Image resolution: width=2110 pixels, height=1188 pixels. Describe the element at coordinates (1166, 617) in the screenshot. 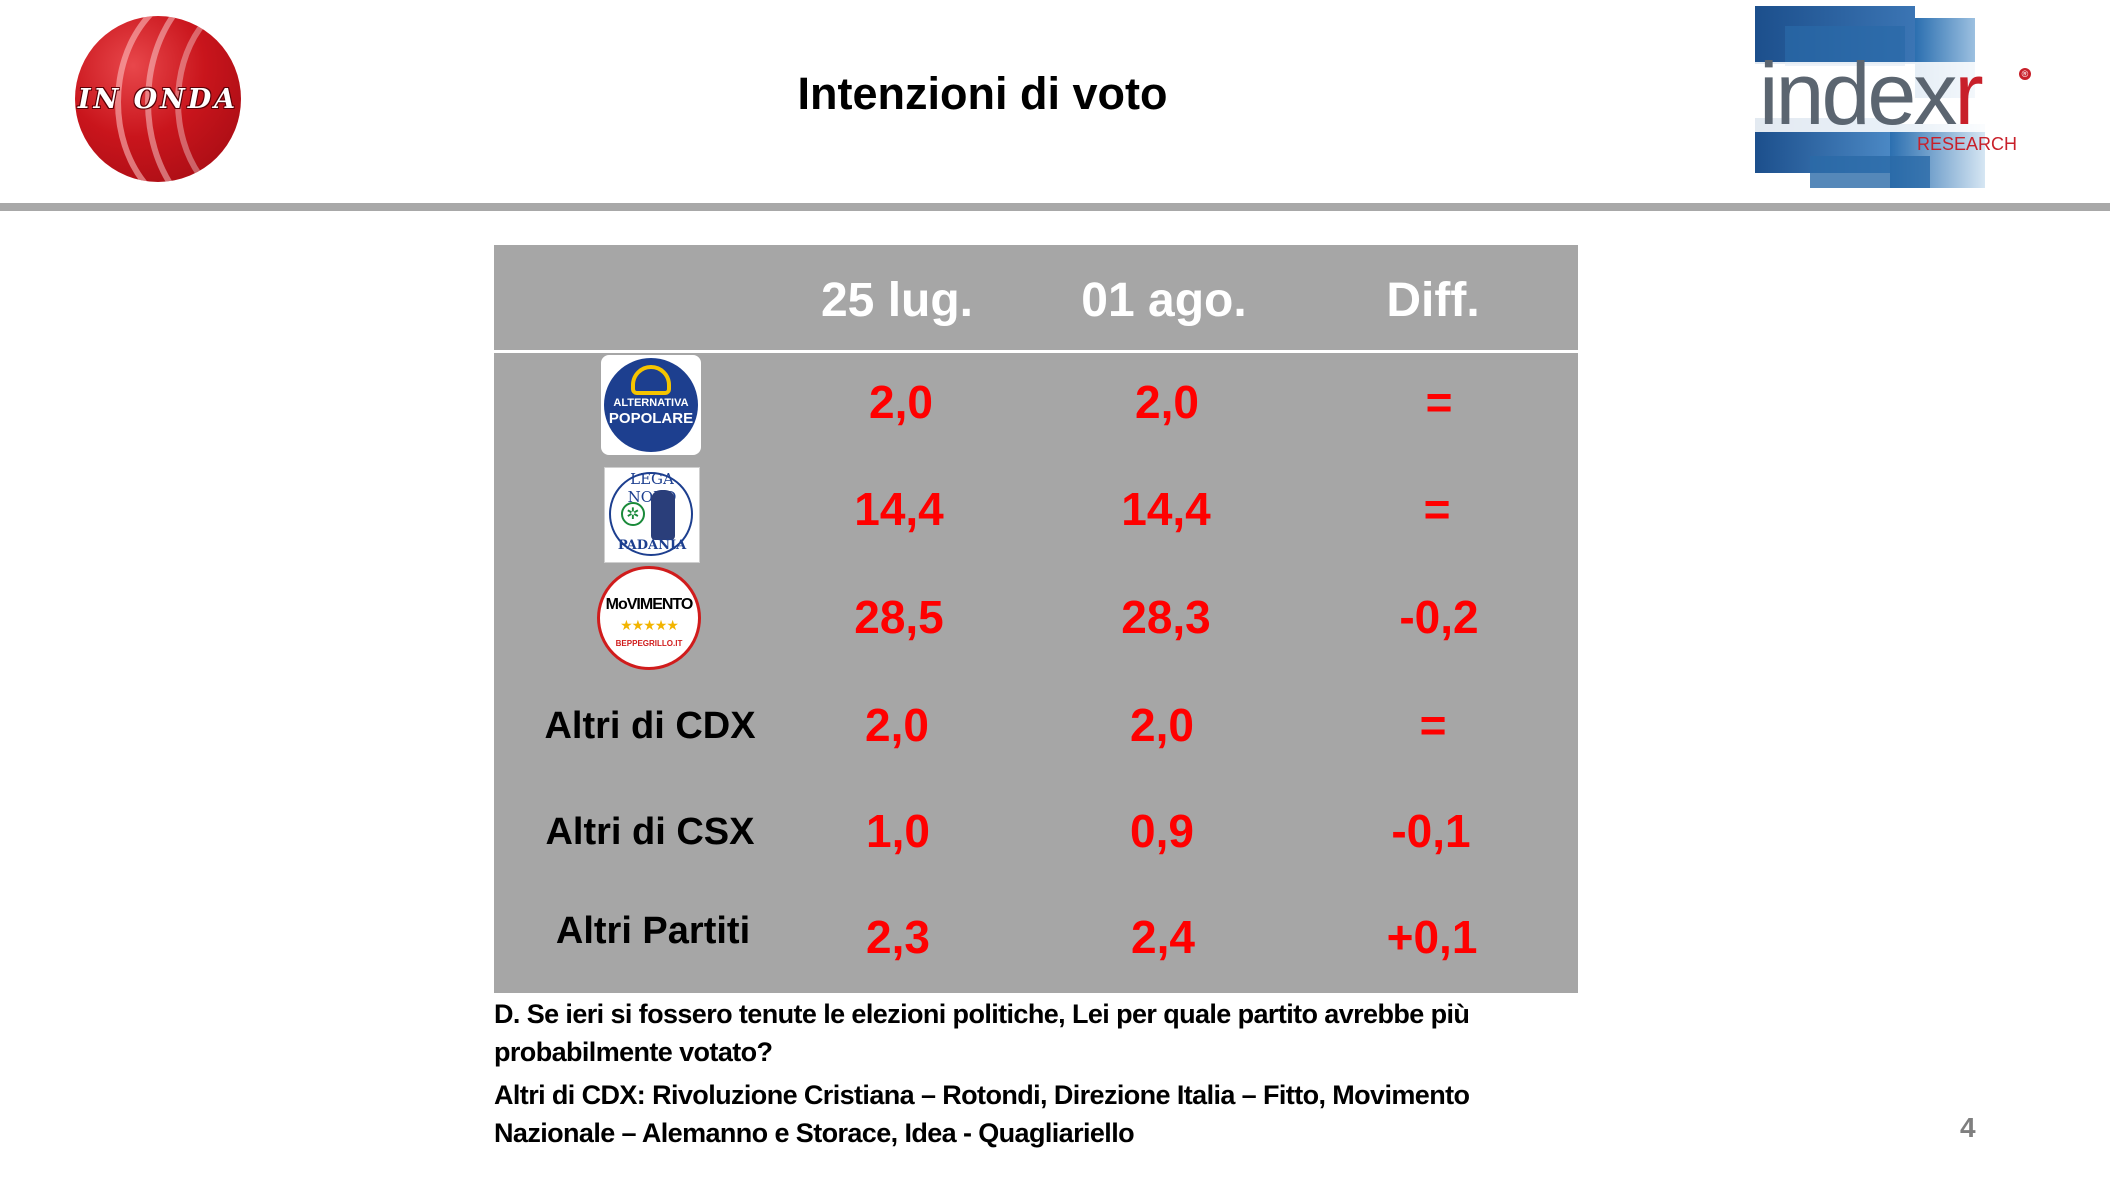

I see `value-01-ago: 28,3` at that location.